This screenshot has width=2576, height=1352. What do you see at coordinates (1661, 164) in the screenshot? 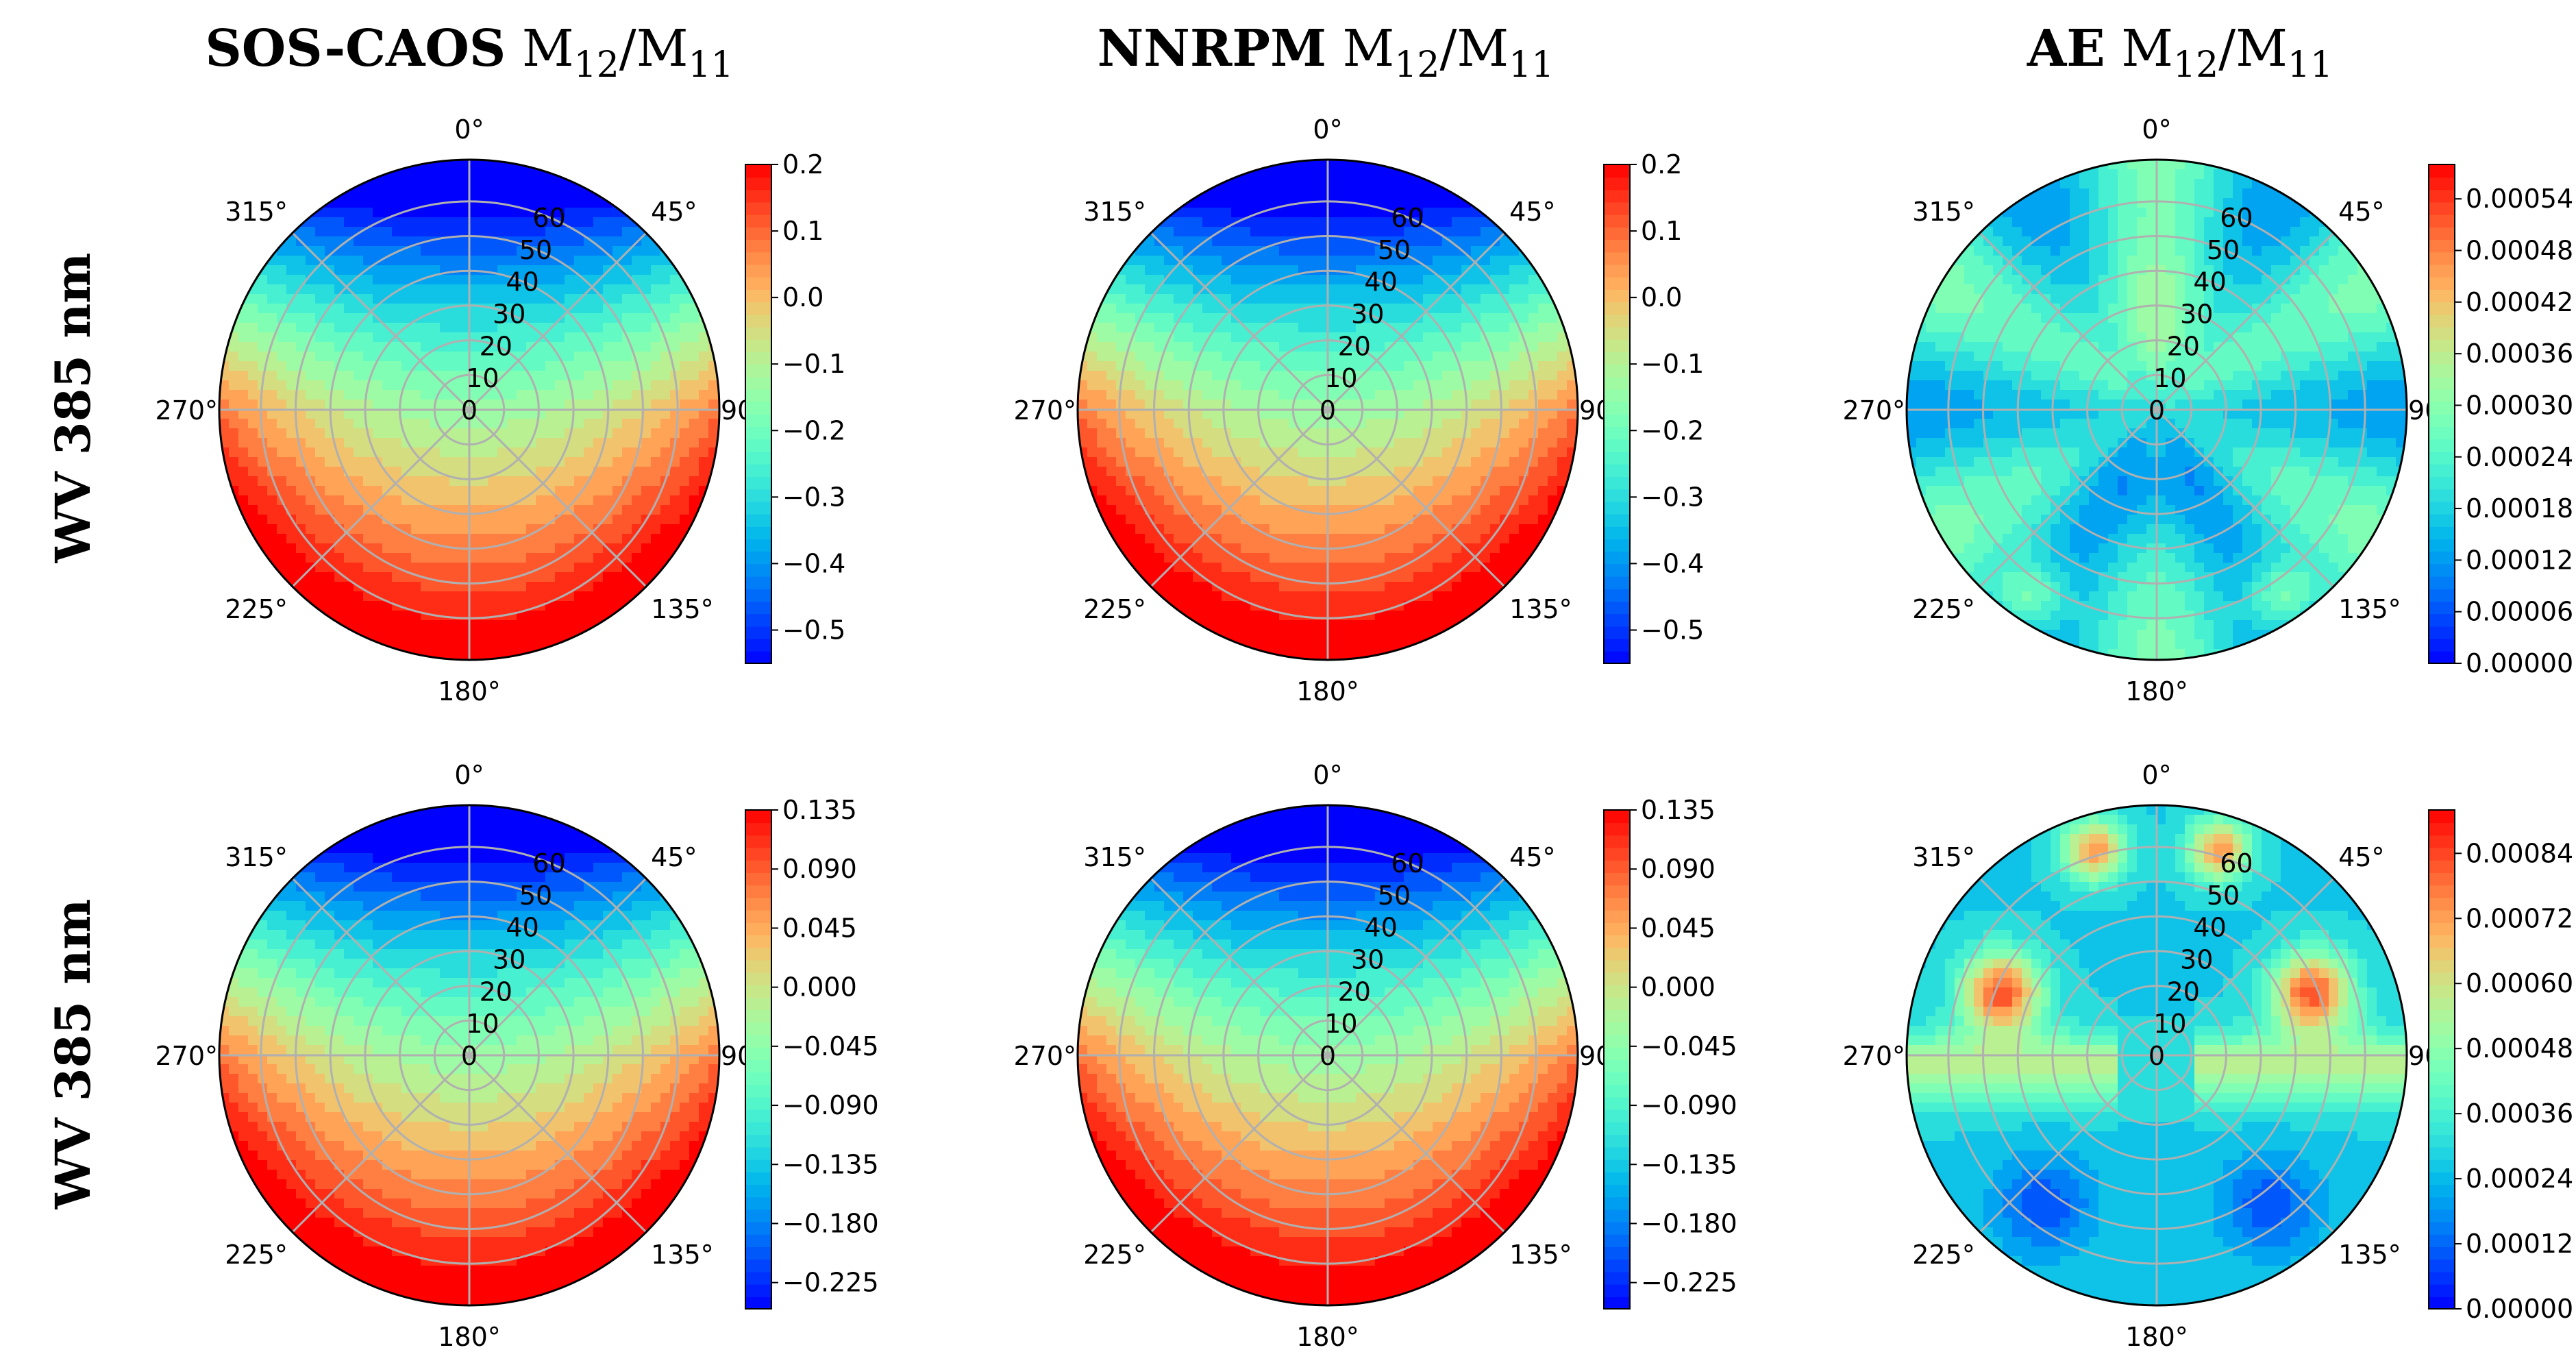
I see `colorbar-tick-label: 0.2` at bounding box center [1661, 164].